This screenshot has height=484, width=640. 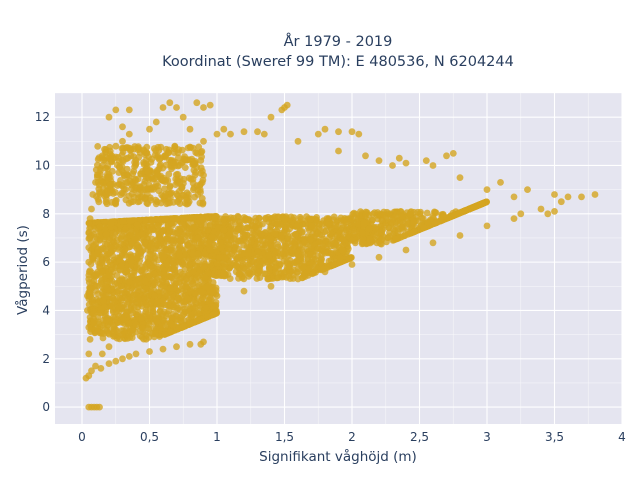 I want to click on x-tick-label: 2,5, so click(x=419, y=437).